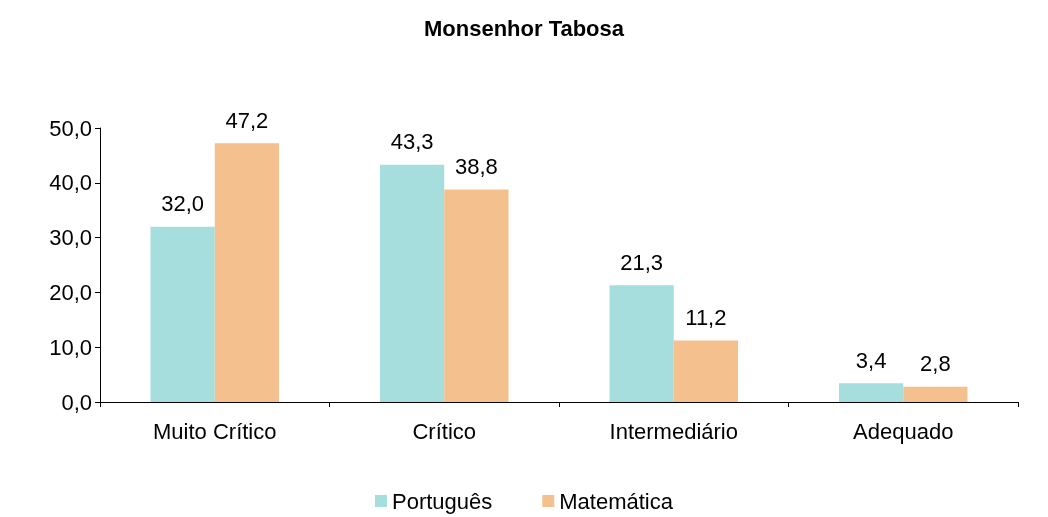 The image size is (1048, 517). I want to click on legend-label: Matemática, so click(616, 501).